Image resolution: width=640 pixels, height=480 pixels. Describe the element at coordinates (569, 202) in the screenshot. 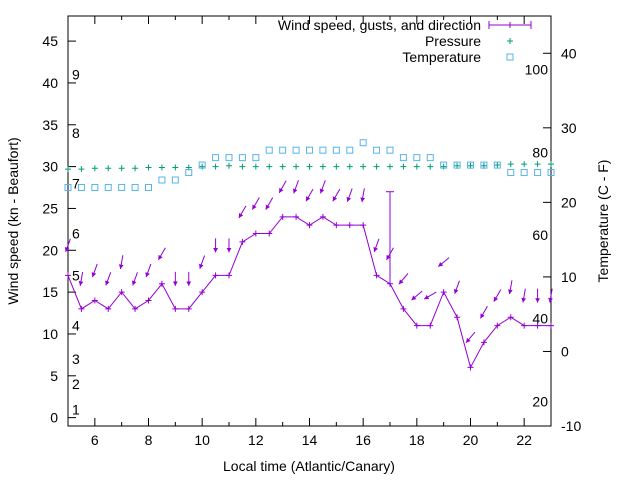

I see `y2-tick-label: 20` at that location.